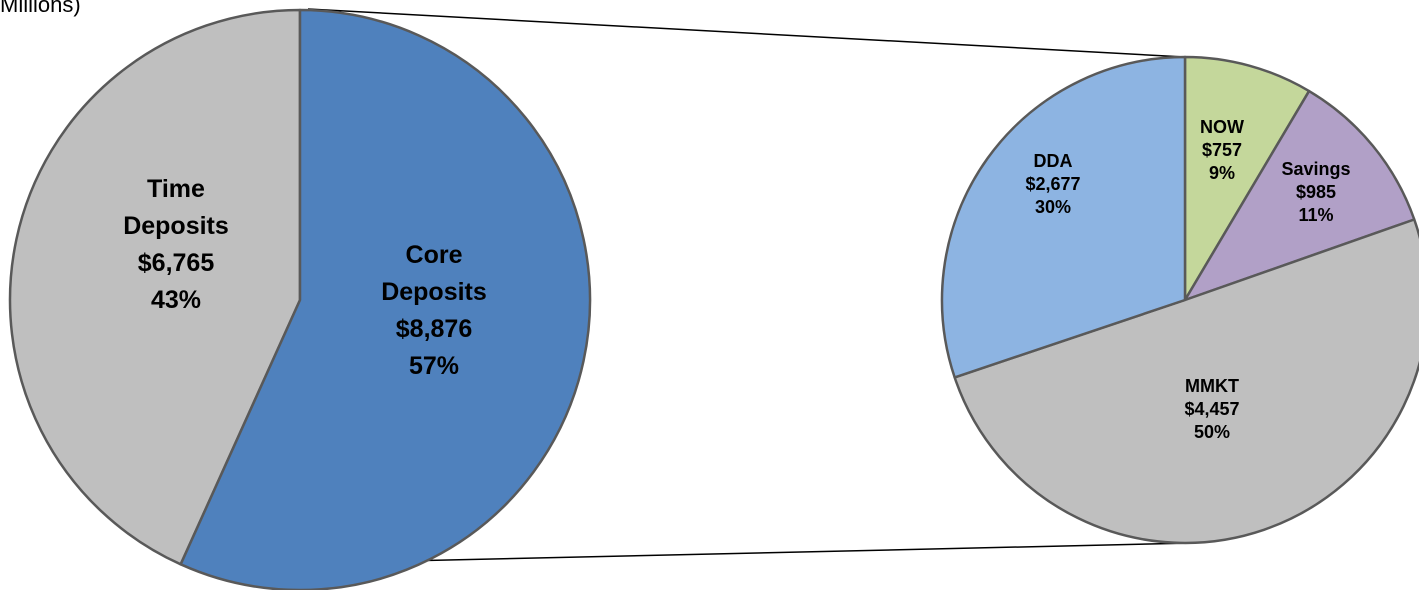 This screenshot has height=590, width=1419. What do you see at coordinates (1222, 127) in the screenshot?
I see `slice-label-line: NOW` at bounding box center [1222, 127].